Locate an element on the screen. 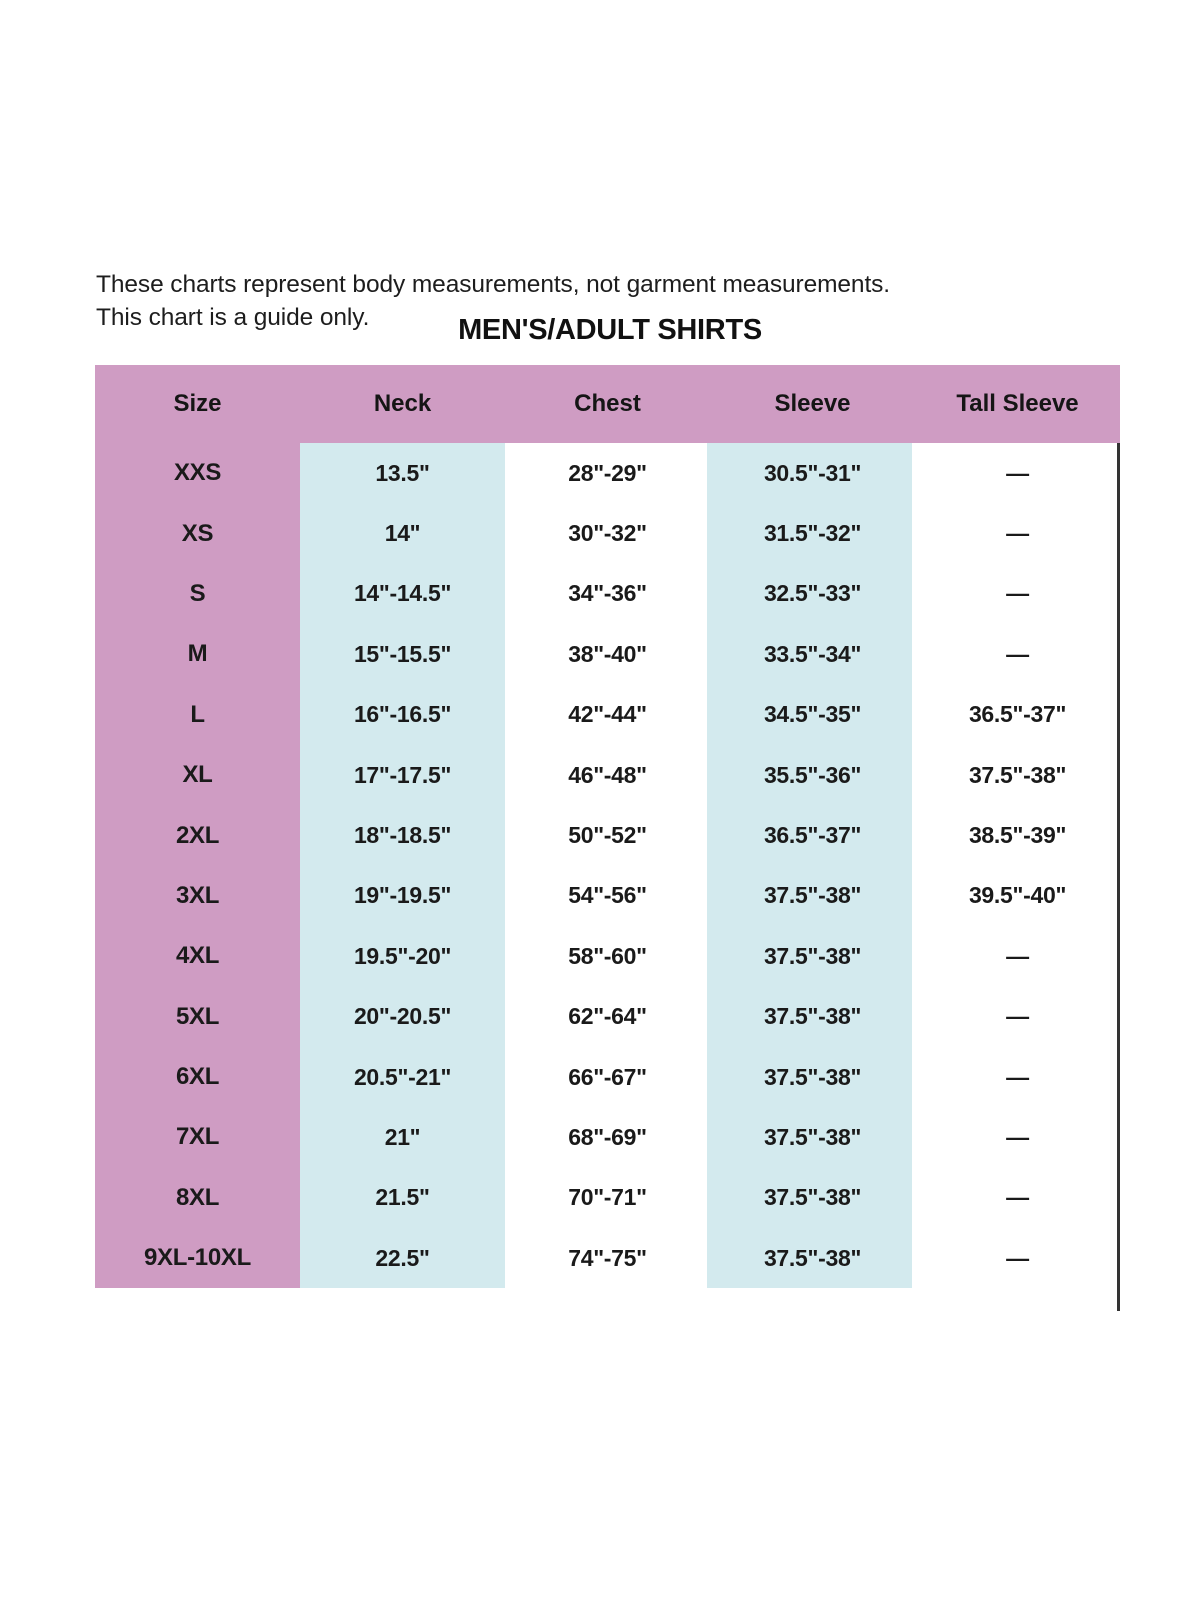 This screenshot has height=1600, width=1200. table-cell-tall-sleeve: 38.5"-39" is located at coordinates (1017, 835).